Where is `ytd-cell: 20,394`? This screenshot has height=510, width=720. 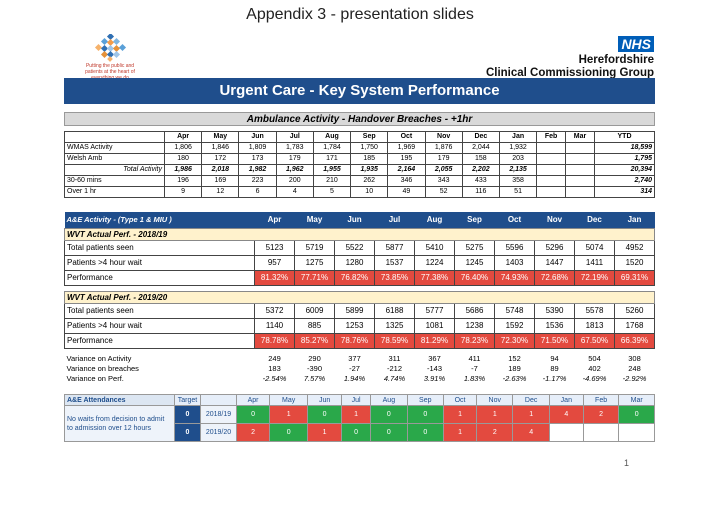 ytd-cell: 20,394 is located at coordinates (624, 170).